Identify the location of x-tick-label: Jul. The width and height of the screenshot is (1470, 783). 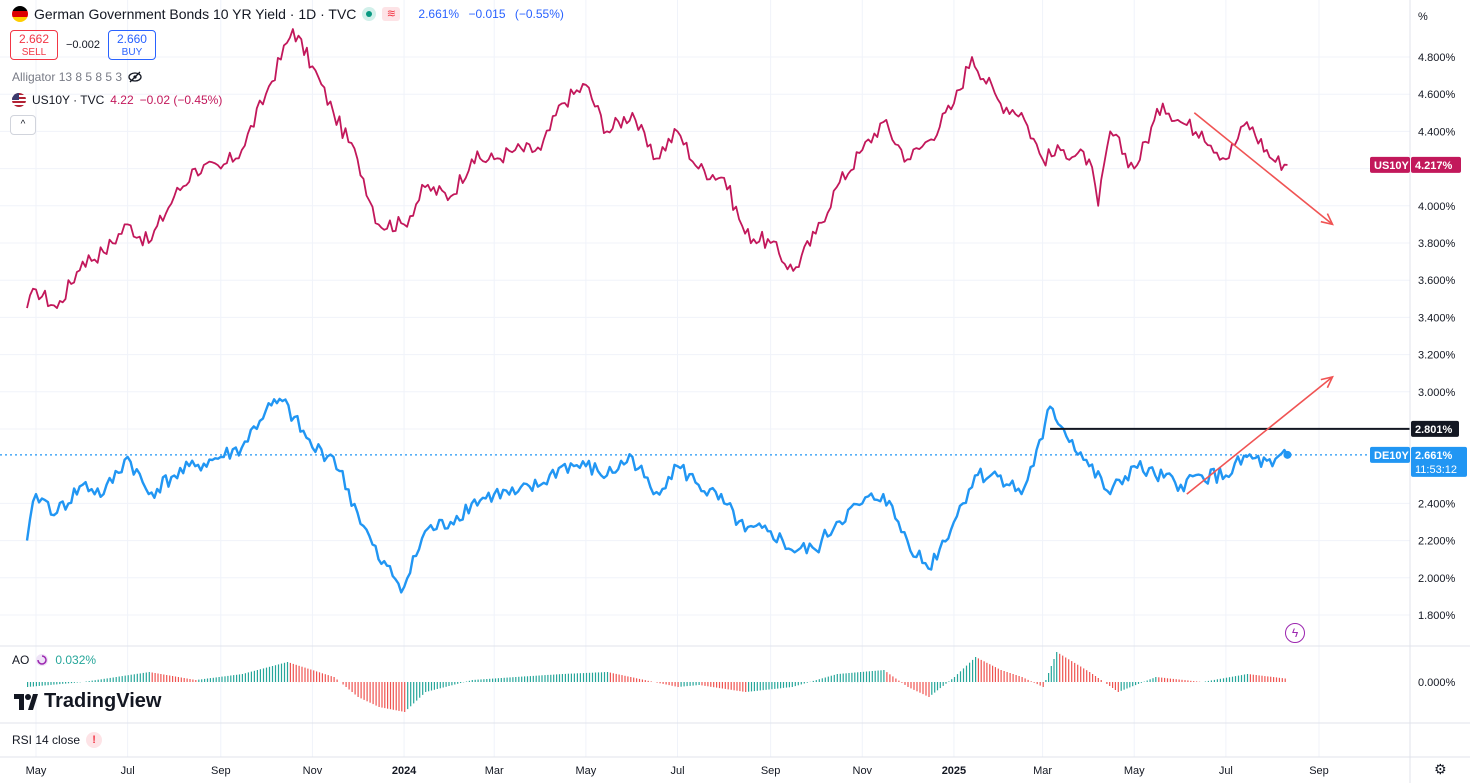
(128, 771).